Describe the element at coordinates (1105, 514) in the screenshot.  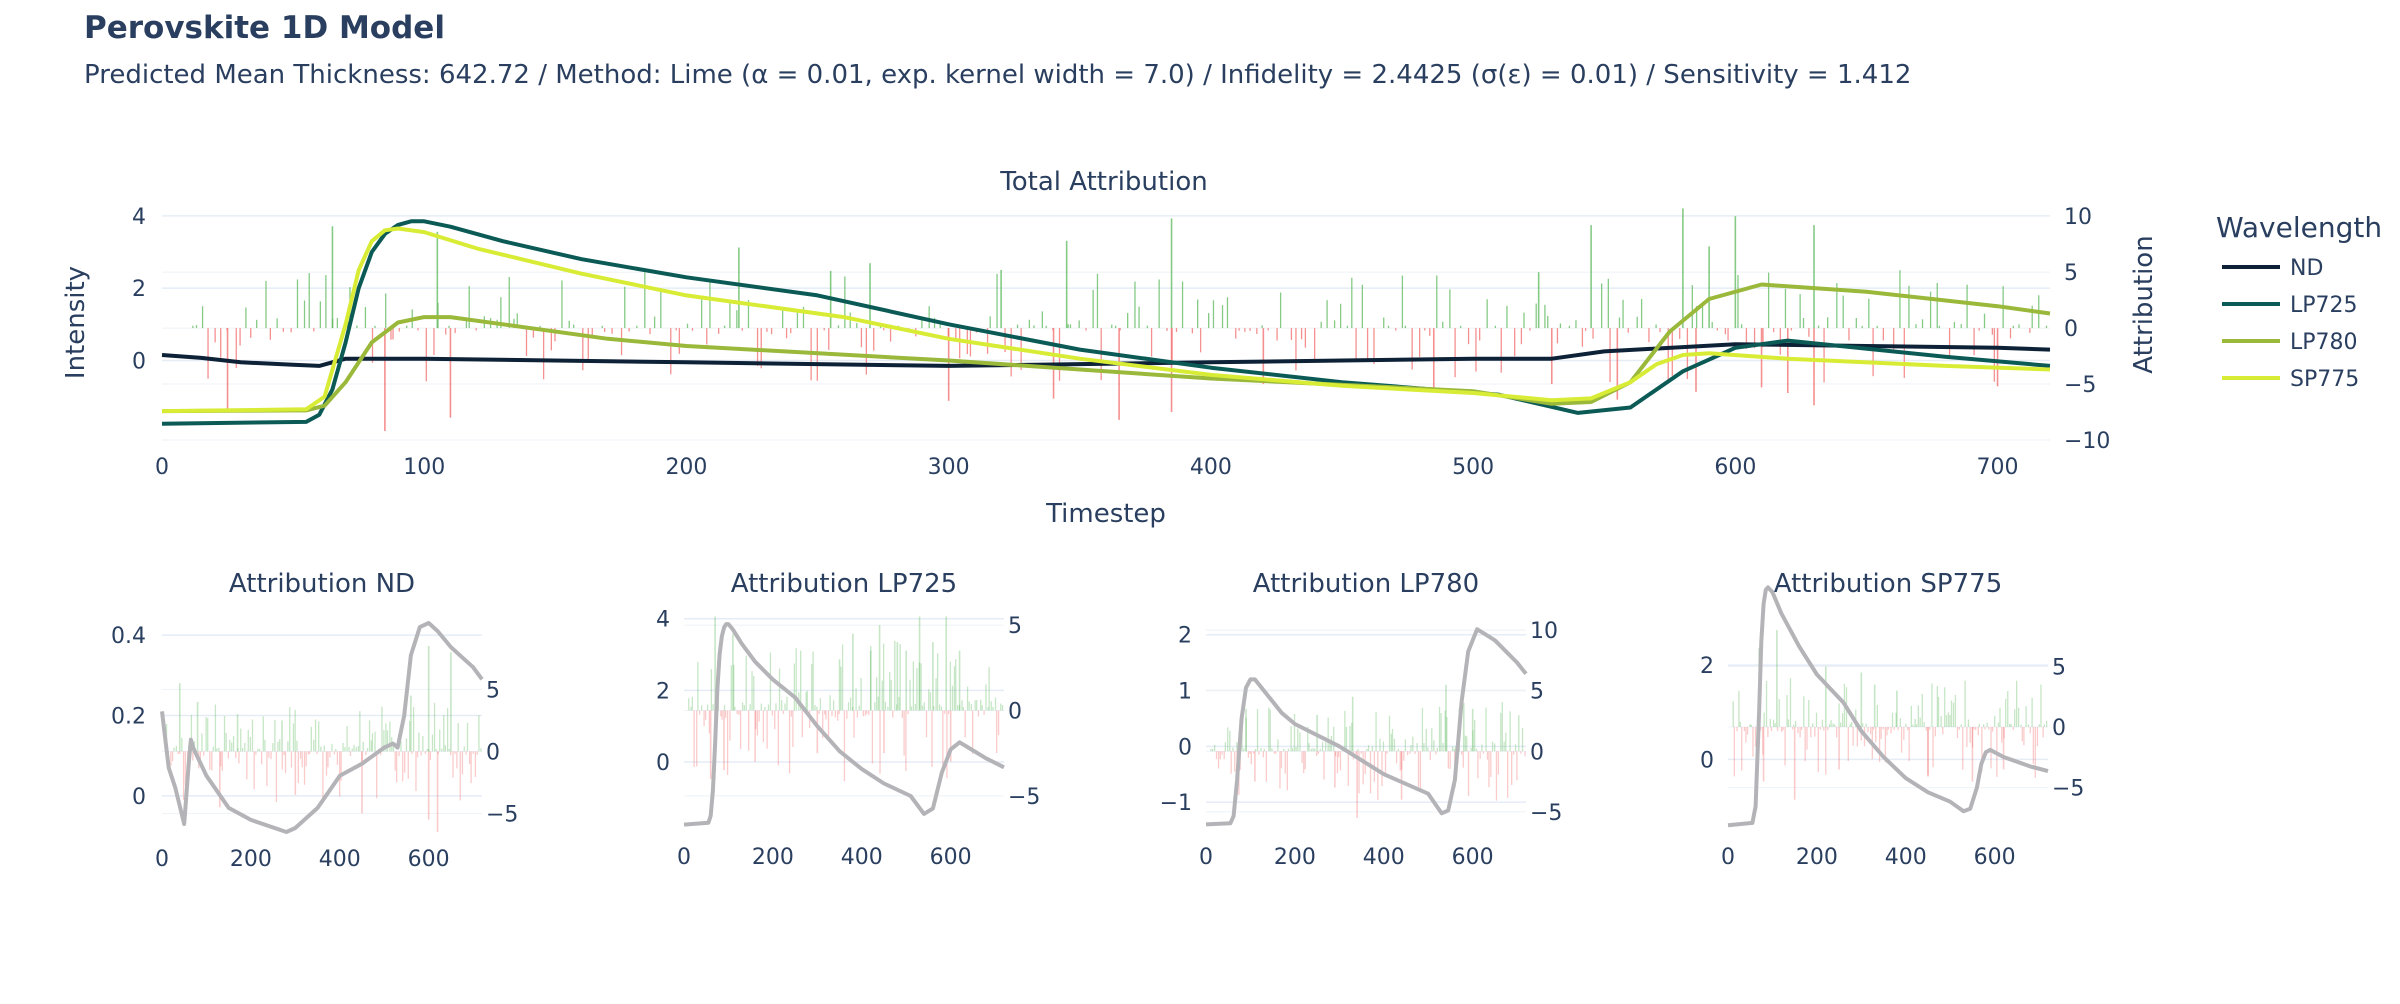
I see `x-axis-title: Timestep` at that location.